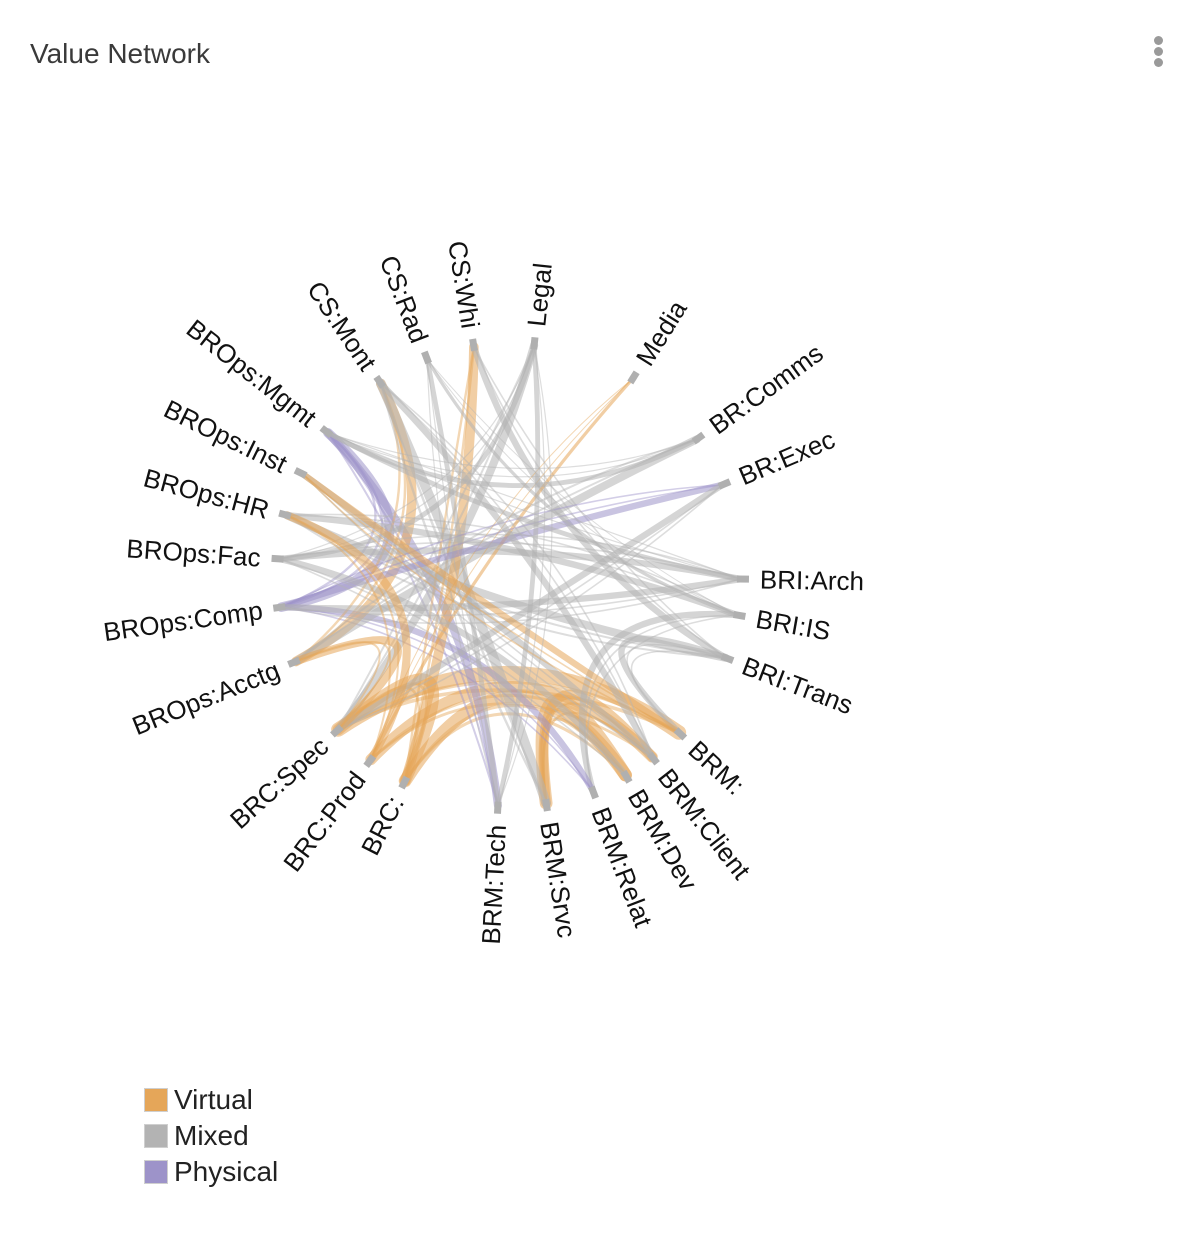 The width and height of the screenshot is (1180, 1240). I want to click on link-brm-to-brops-inst, so click(491, 603).